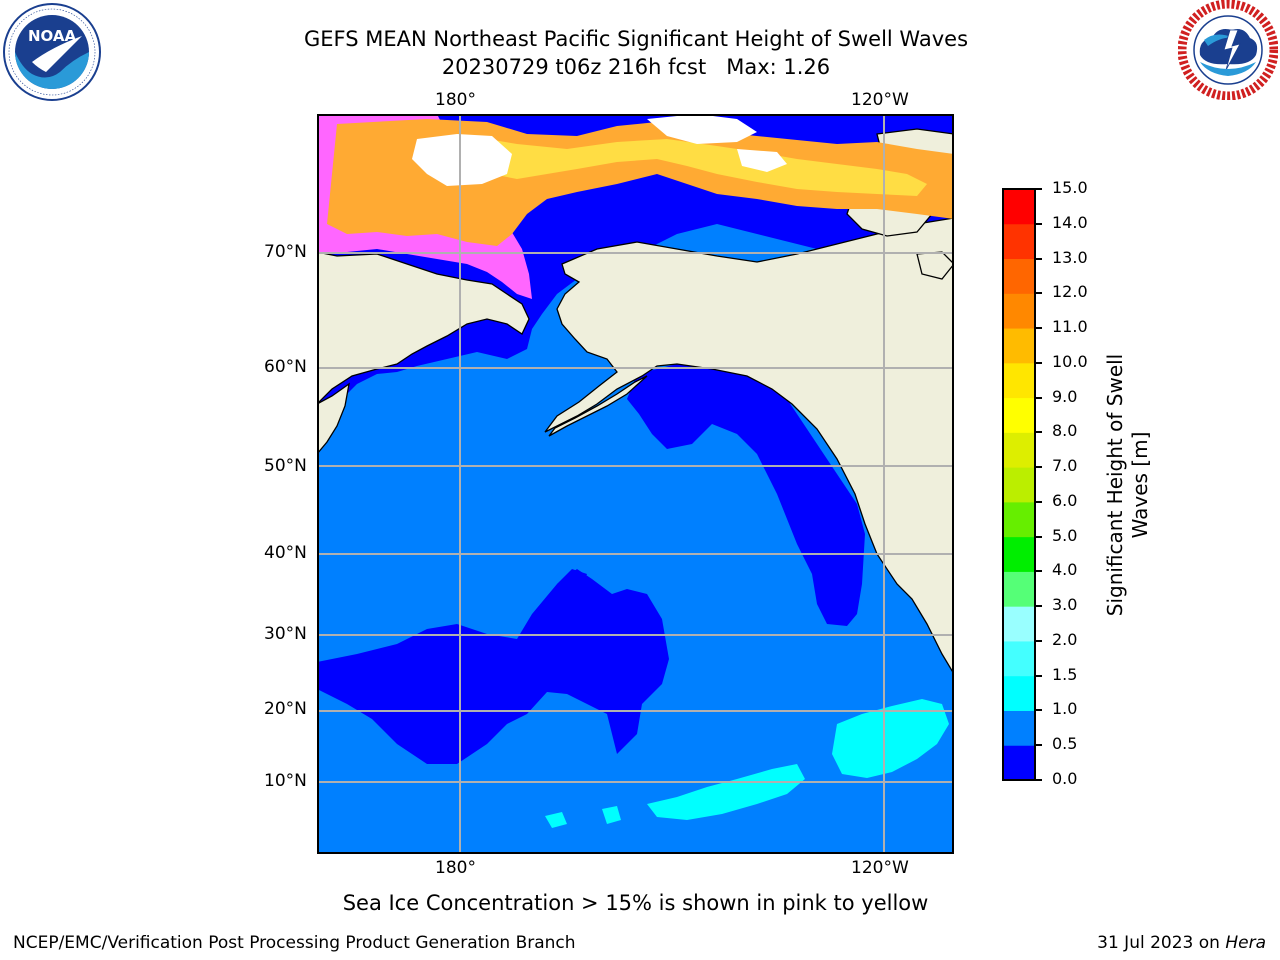 The height and width of the screenshot is (960, 1280). What do you see at coordinates (1065, 431) in the screenshot?
I see `colorbar-tick-label: 8.0` at bounding box center [1065, 431].